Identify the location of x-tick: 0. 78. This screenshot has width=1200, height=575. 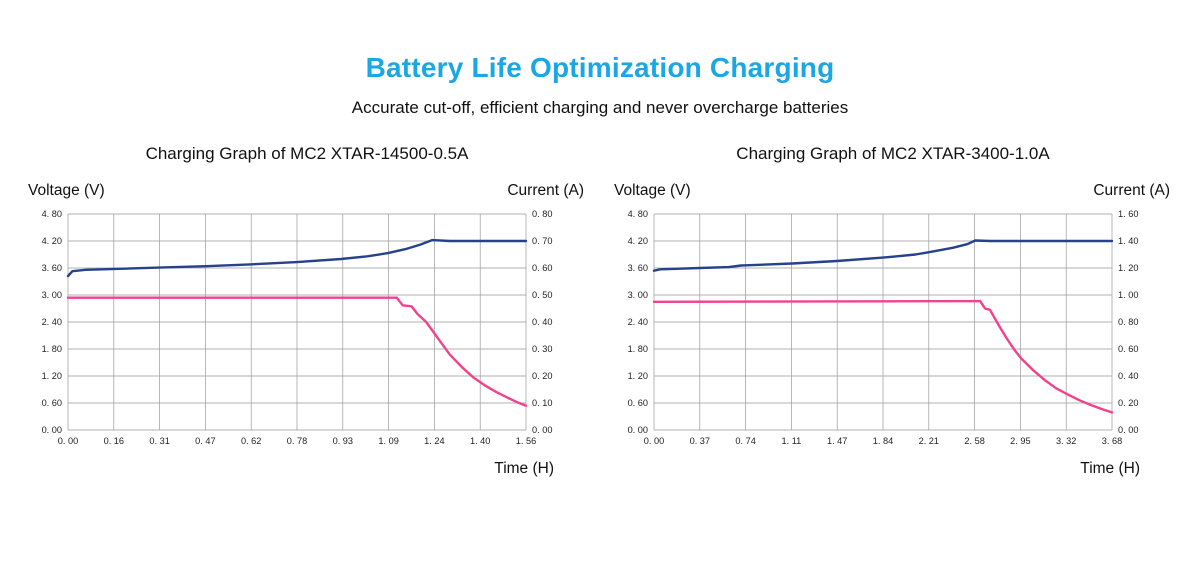
(297, 441).